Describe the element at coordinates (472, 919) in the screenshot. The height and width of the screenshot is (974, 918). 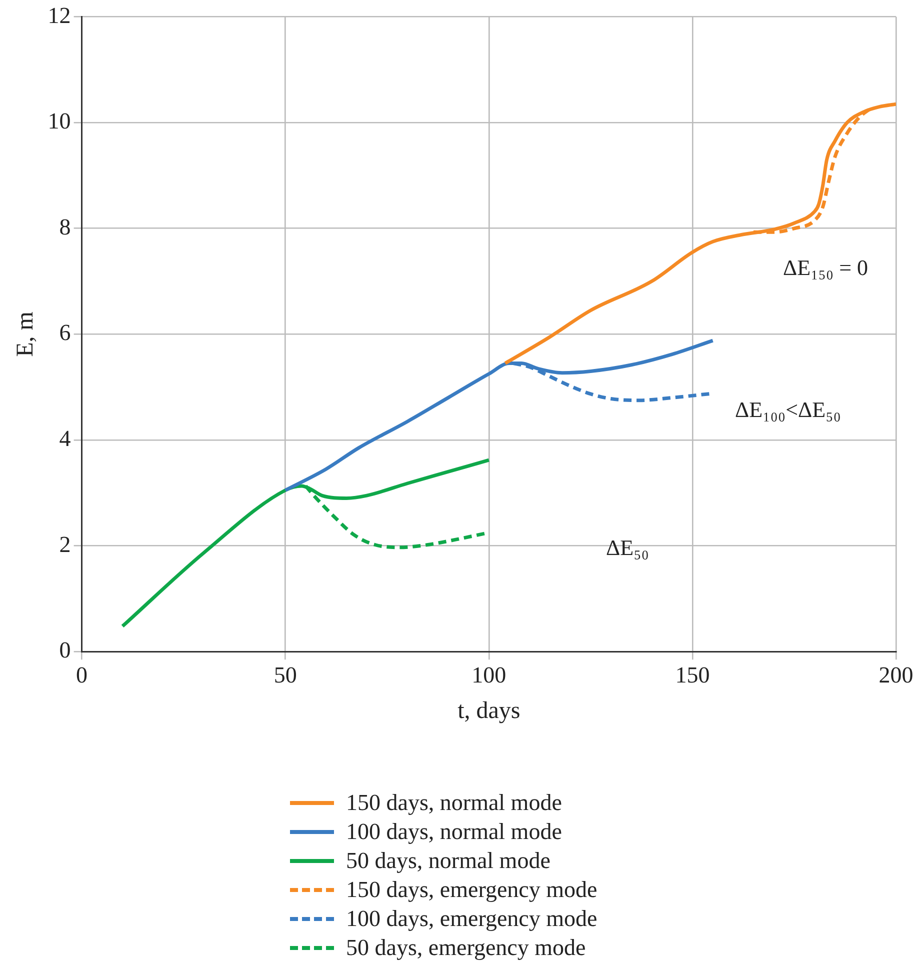
I see `legend-label: 100 days, emergency mode` at that location.